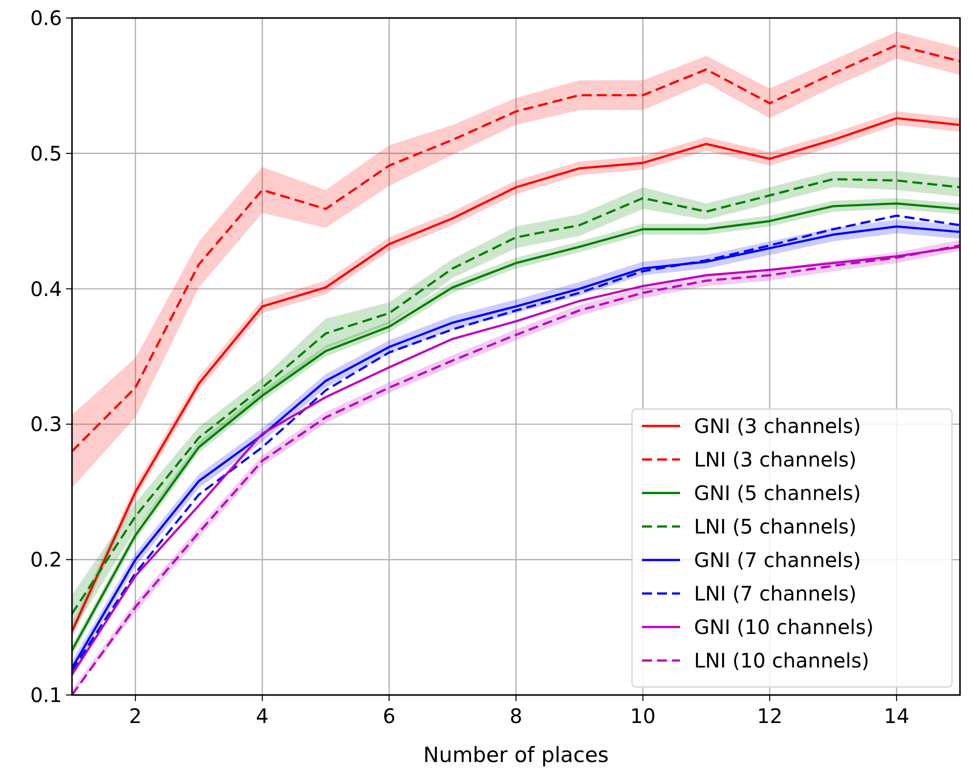 This screenshot has height=778, width=974. Describe the element at coordinates (777, 426) in the screenshot. I see `legend-label: GNI (3 channels)` at that location.